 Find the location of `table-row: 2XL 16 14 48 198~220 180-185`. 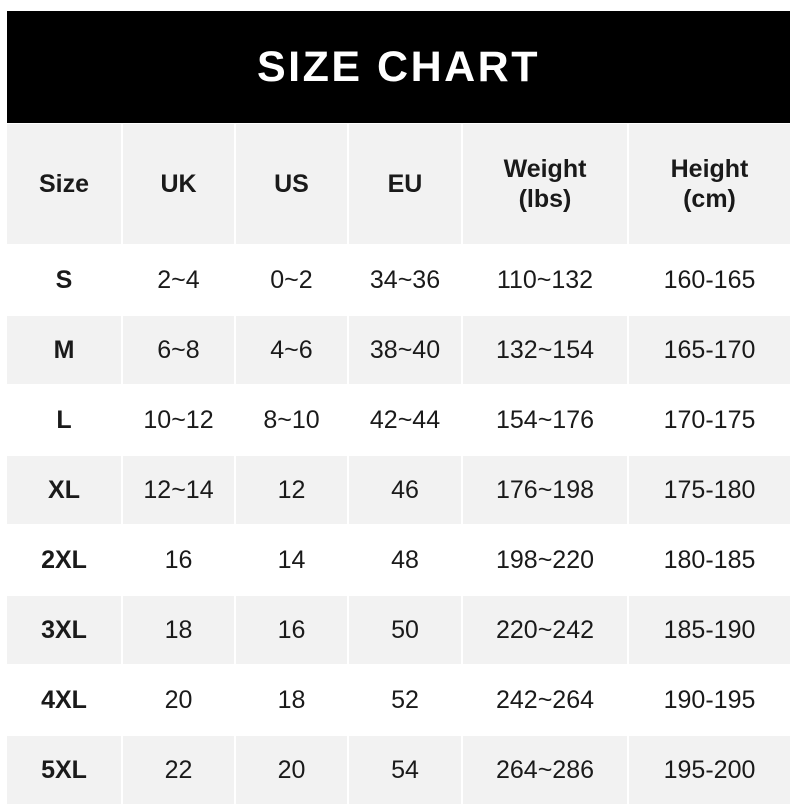

table-row: 2XL 16 14 48 198~220 180-185 is located at coordinates (398, 560).